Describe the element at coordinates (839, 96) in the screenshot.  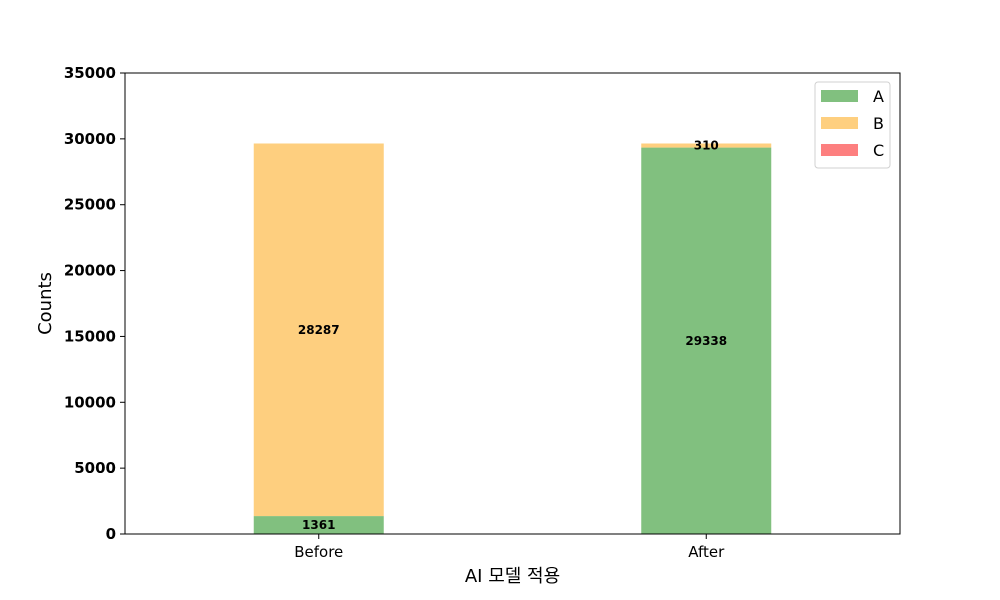
I see `legend-swatch-a` at that location.